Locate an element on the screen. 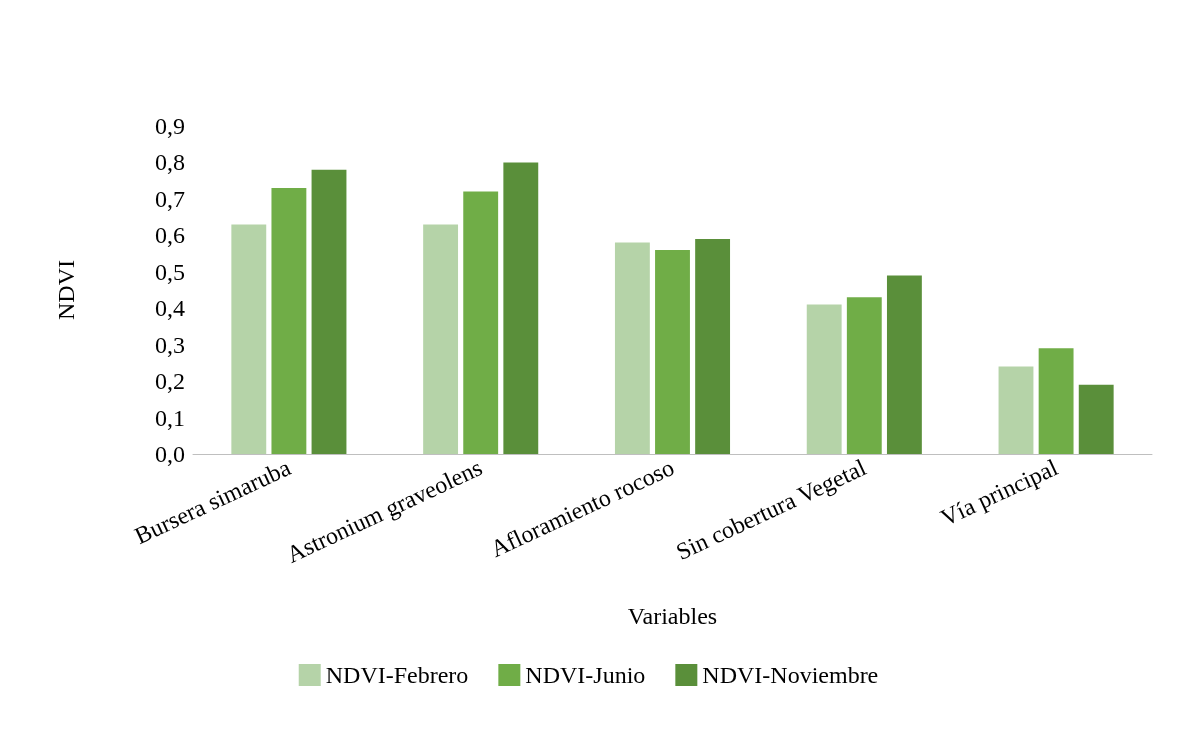 The image size is (1177, 738). y-tick-label: 0,8 is located at coordinates (170, 162).